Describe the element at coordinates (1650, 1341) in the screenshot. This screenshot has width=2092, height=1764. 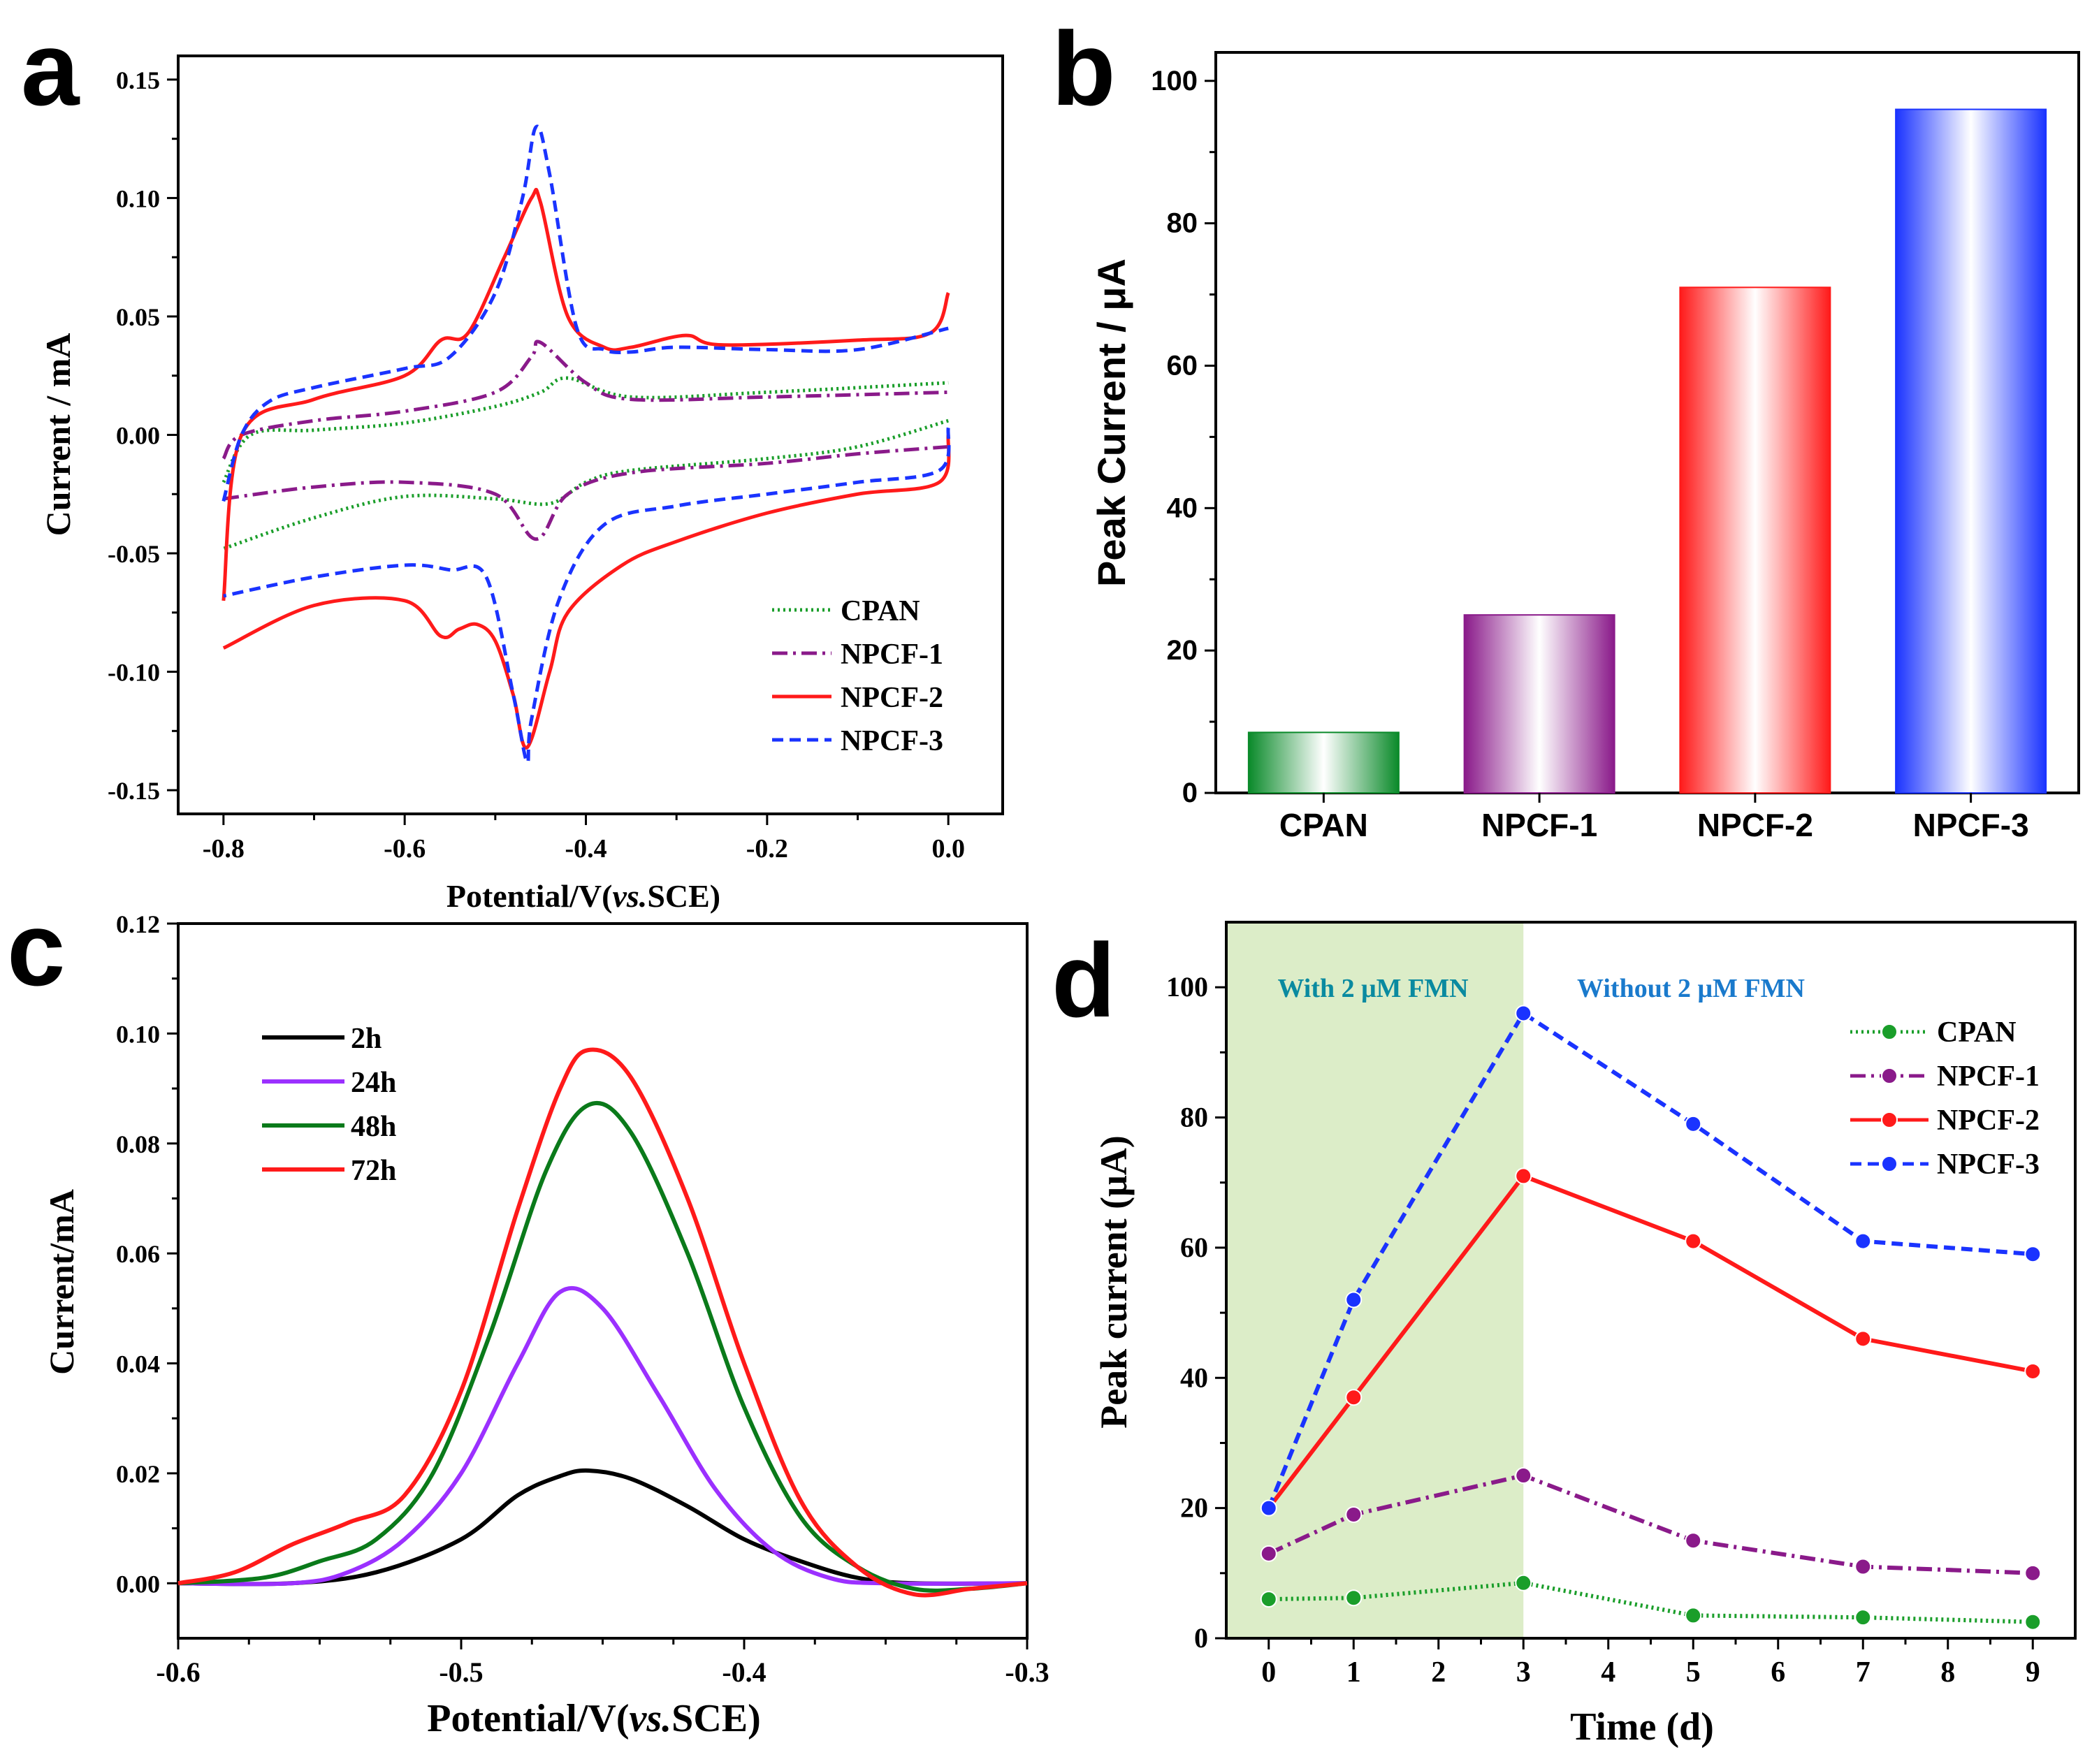
I see `series-npcf-2-line` at that location.